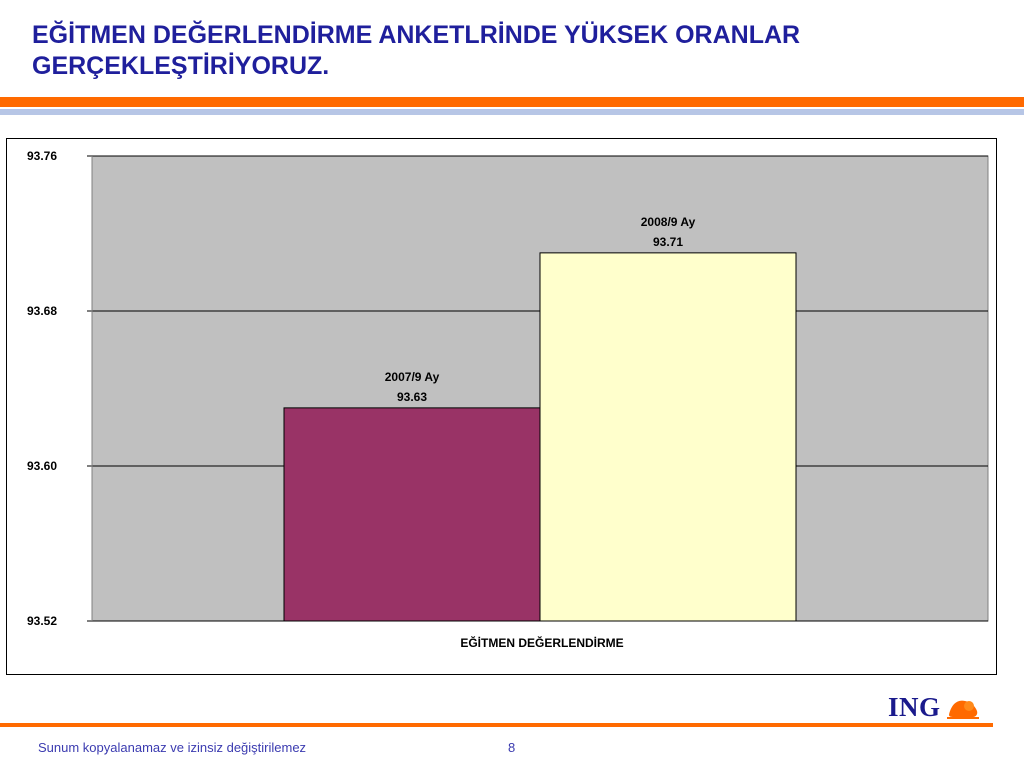  What do you see at coordinates (668, 242) in the screenshot?
I see `bar-value-label: 93.71` at bounding box center [668, 242].